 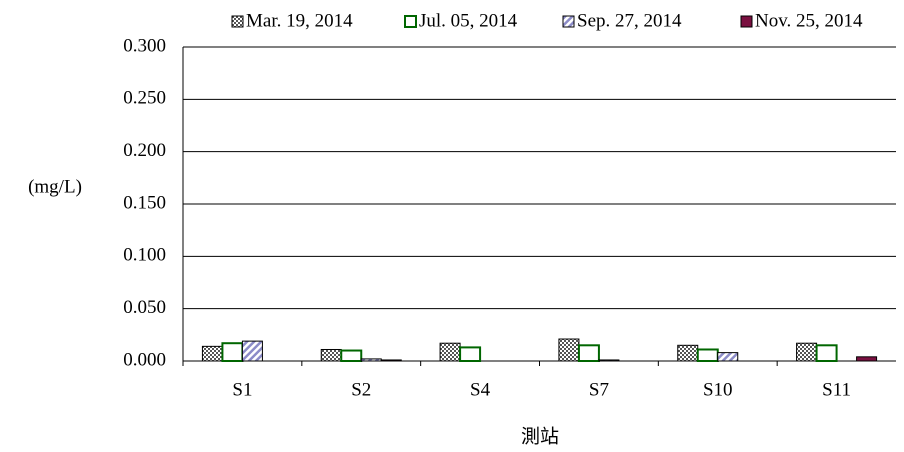 I want to click on y-tick-label: 0.200, so click(x=144, y=150).